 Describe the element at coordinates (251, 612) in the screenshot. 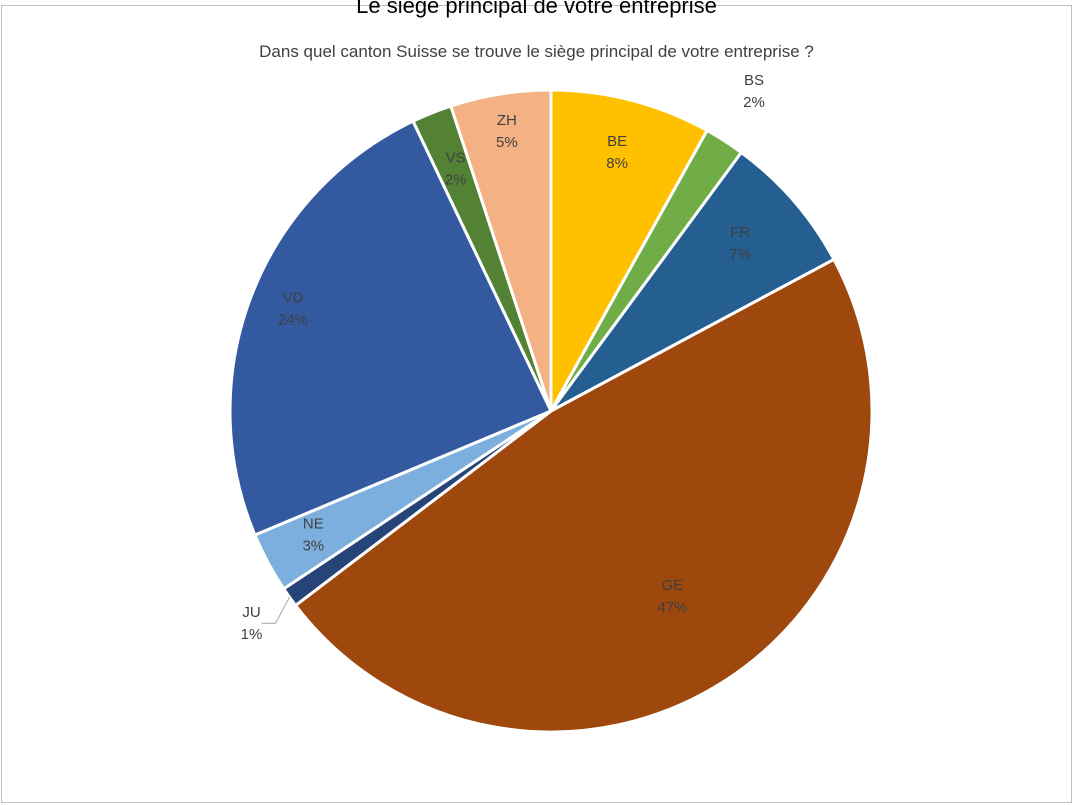

I see `slice-label-ju: JU` at that location.